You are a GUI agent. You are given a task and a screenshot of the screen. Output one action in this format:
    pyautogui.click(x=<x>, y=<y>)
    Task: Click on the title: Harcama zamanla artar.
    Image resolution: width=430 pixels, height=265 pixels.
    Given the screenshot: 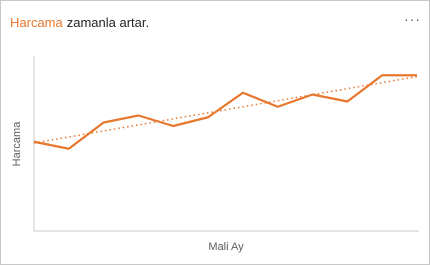 What is the action you would take?
    pyautogui.click(x=79, y=22)
    